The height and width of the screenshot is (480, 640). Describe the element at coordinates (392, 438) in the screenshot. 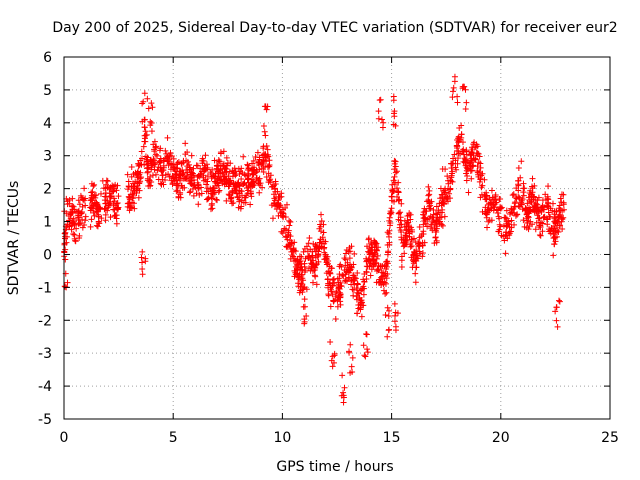

I see `x-tick-label: 15` at that location.